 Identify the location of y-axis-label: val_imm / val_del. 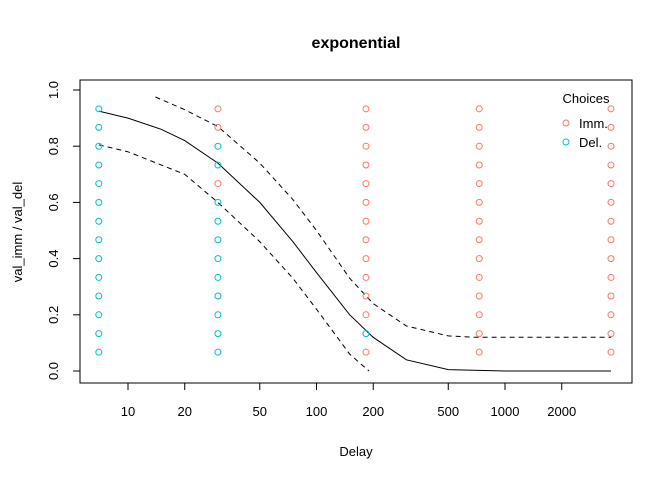
(17, 232).